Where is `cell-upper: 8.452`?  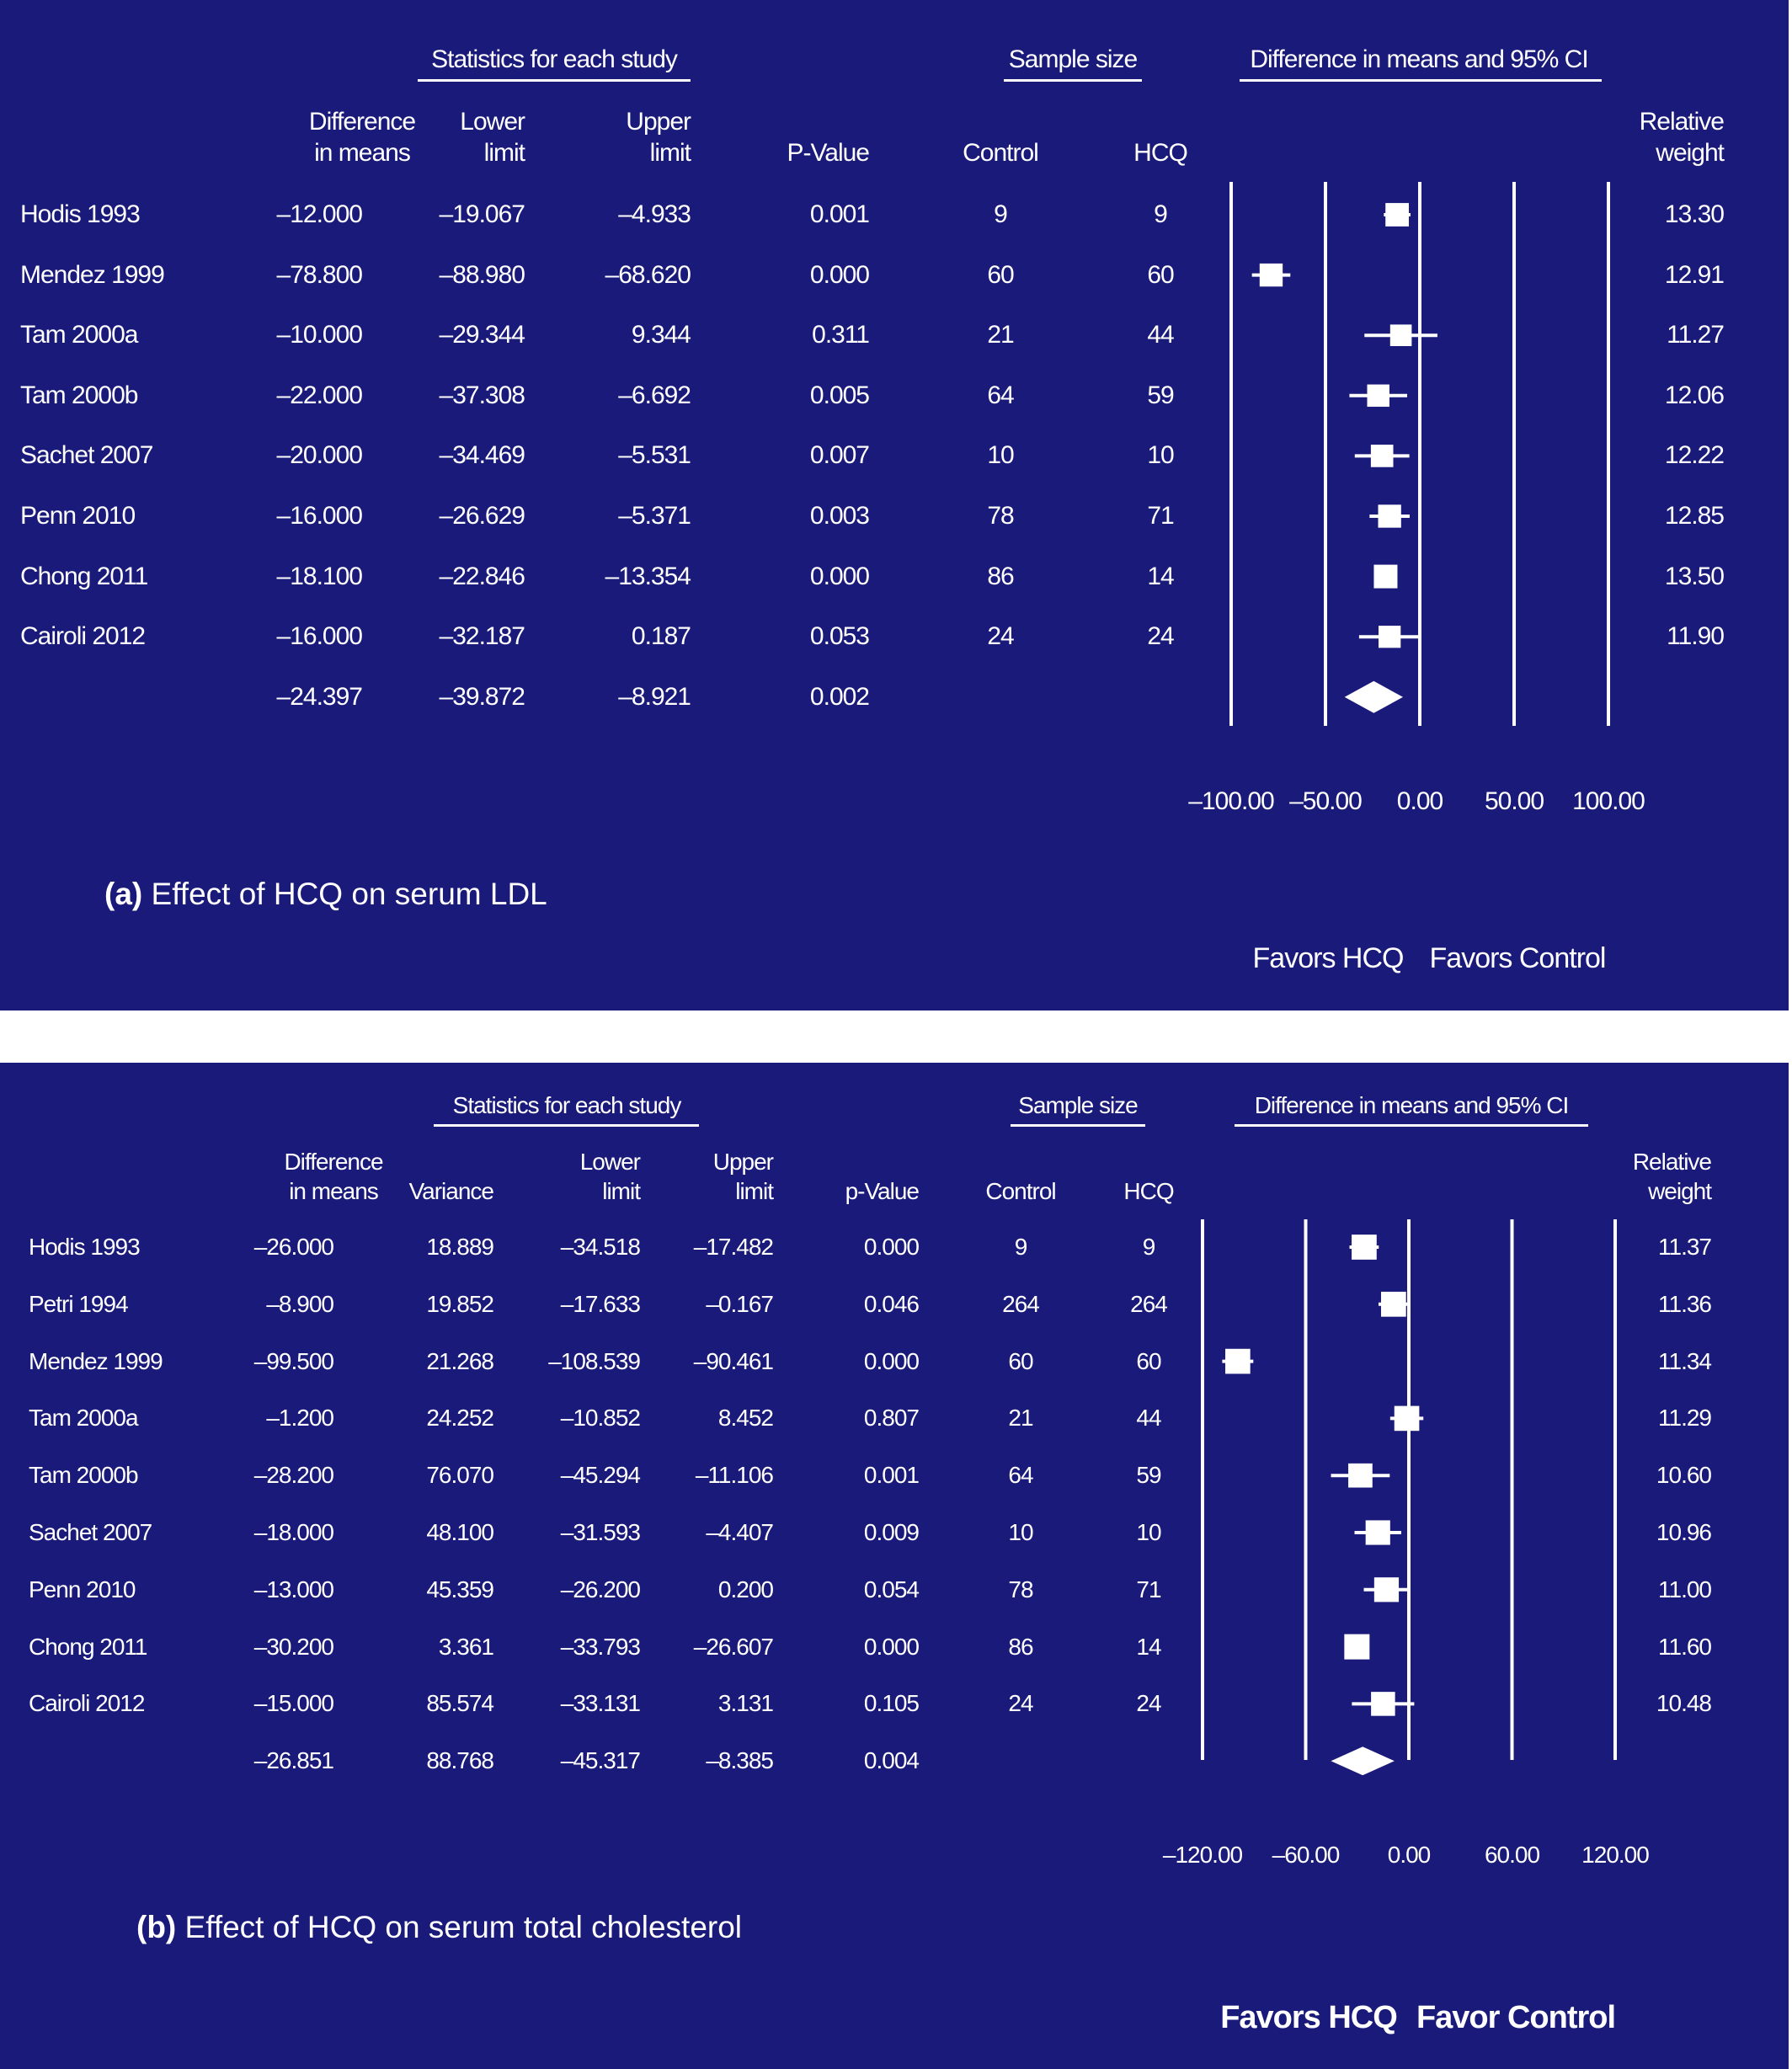
cell-upper: 8.452 is located at coordinates (745, 1418).